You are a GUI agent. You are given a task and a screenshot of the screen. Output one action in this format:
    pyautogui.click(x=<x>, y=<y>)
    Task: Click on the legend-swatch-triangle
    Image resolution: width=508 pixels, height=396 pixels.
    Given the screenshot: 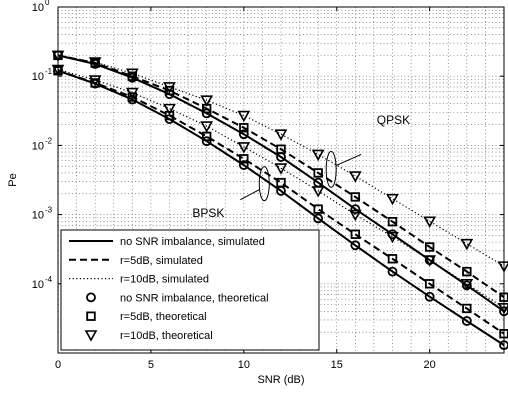 What is the action you would take?
    pyautogui.click(x=91, y=336)
    